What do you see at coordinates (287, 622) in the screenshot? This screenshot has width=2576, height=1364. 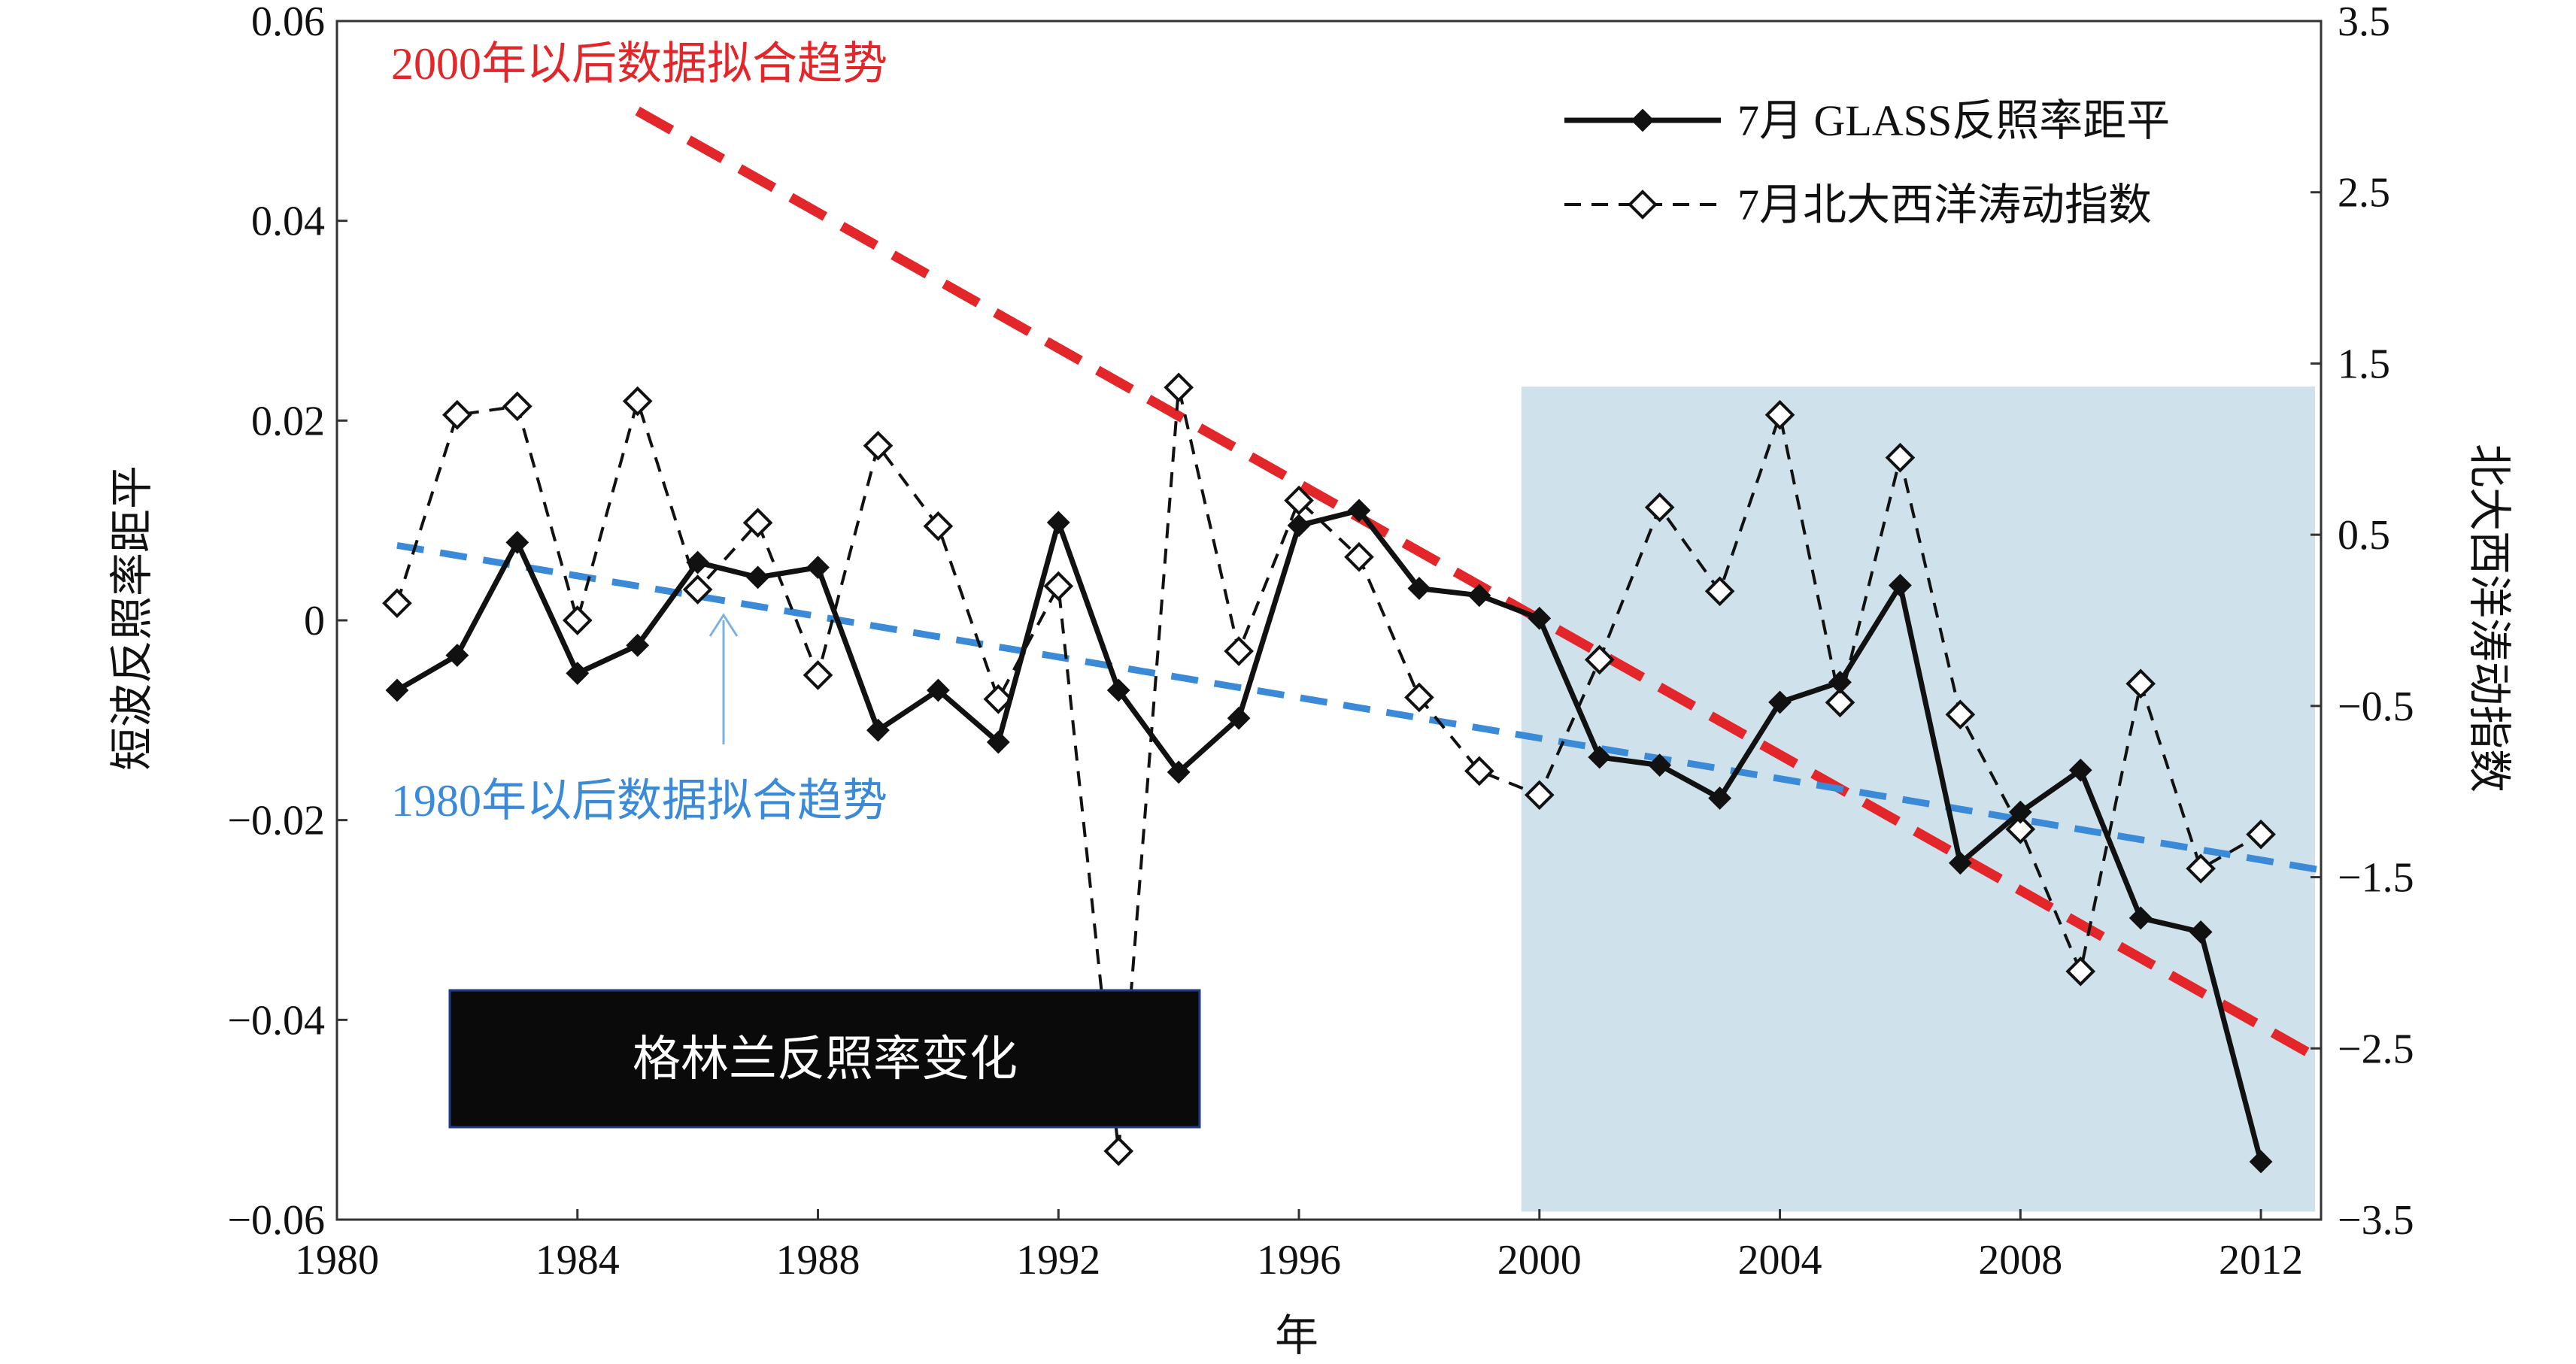 I see `y-axis-left: −0.06 −0.04 −0.02 0 0.02 0.04 0.06` at bounding box center [287, 622].